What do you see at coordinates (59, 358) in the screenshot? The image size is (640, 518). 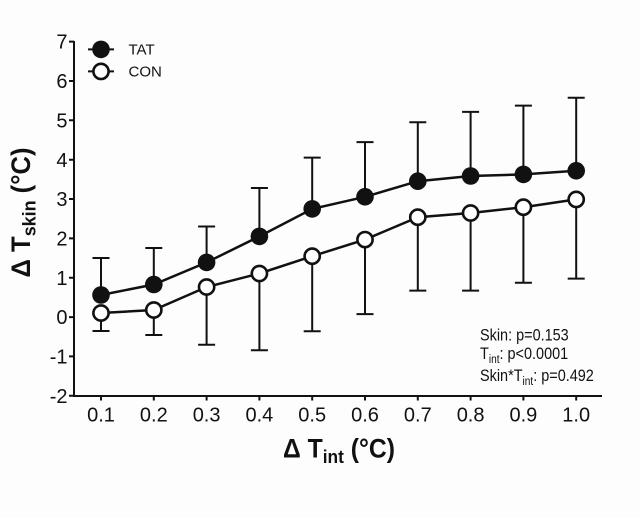 I see `svg-text: -1` at bounding box center [59, 358].